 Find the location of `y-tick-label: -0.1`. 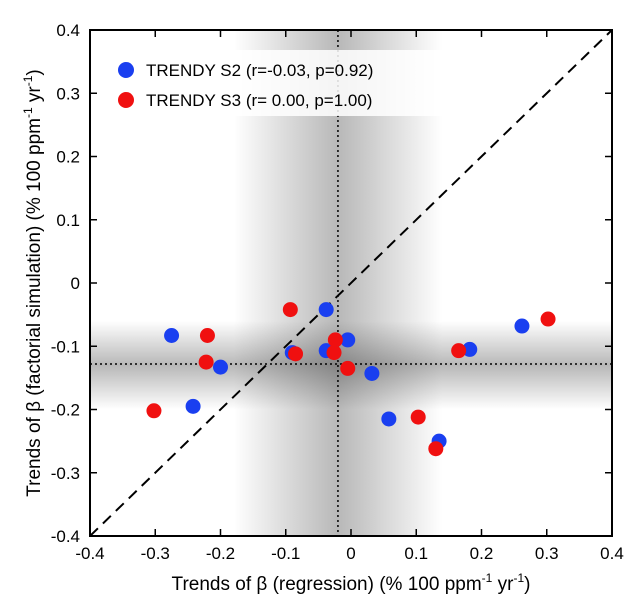

y-tick-label: -0.1 is located at coordinates (65, 346).